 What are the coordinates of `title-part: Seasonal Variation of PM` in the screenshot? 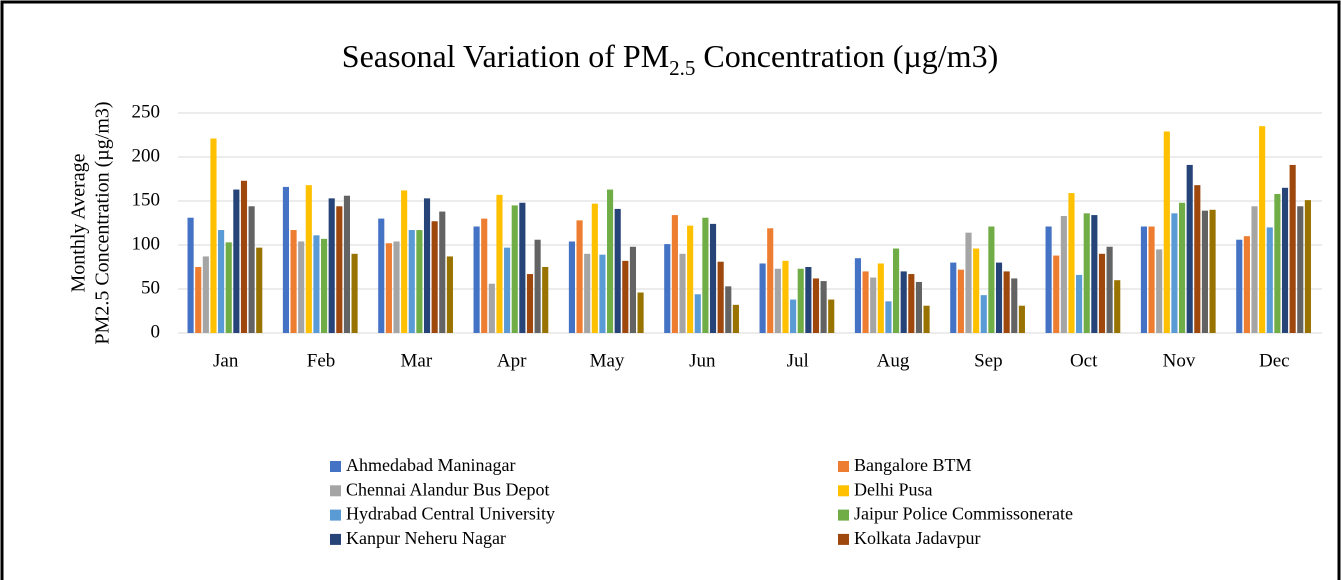 It's located at (505, 56).